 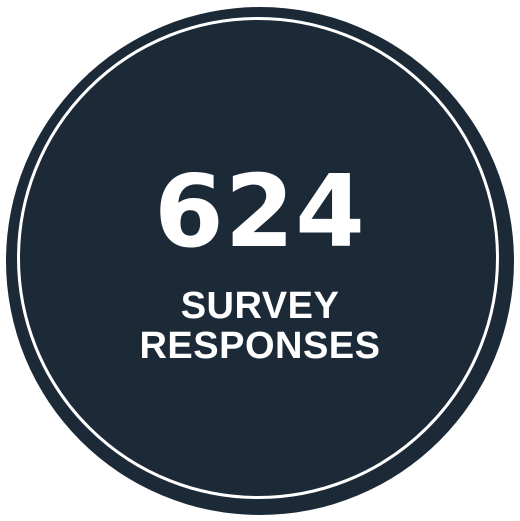 I want to click on stat-label: SURVEY RESPONSES, so click(x=259, y=326).